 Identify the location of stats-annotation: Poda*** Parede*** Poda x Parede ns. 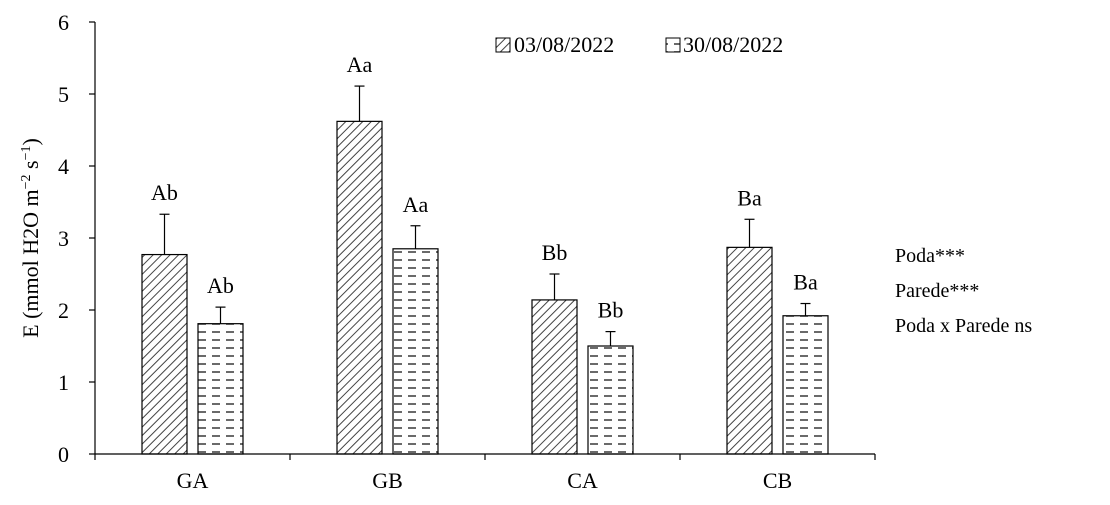
(963, 291).